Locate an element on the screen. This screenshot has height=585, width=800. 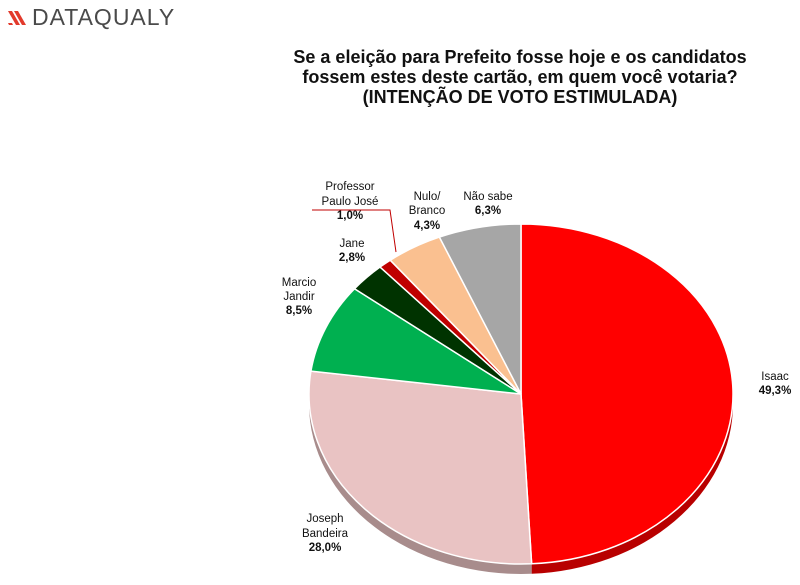
slice-value-label: 1,0% is located at coordinates (350, 216).